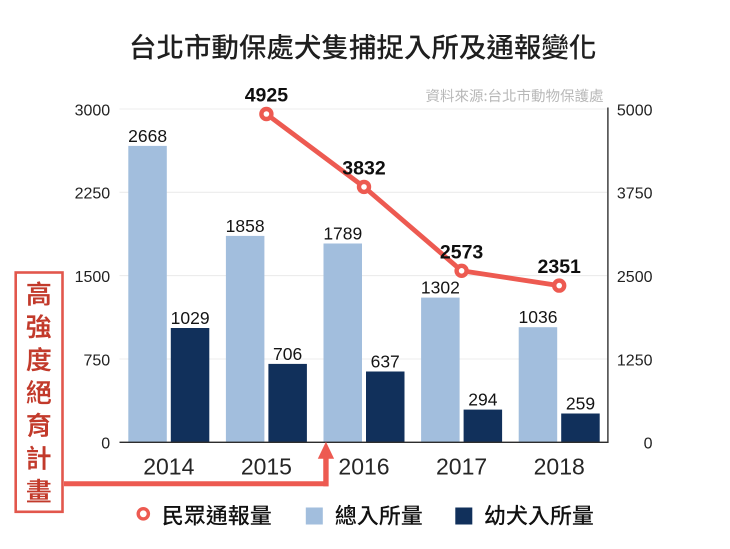  Describe the element at coordinates (385, 362) in the screenshot. I see `svg-text: 637` at that location.